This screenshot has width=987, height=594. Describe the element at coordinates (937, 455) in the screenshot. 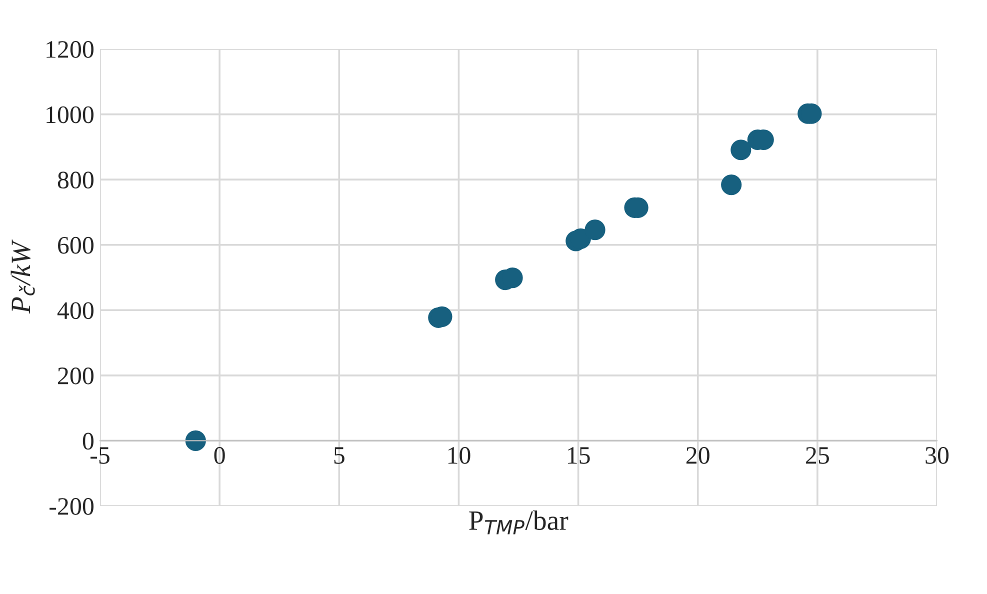

I see `x-tick-label: 30` at that location.